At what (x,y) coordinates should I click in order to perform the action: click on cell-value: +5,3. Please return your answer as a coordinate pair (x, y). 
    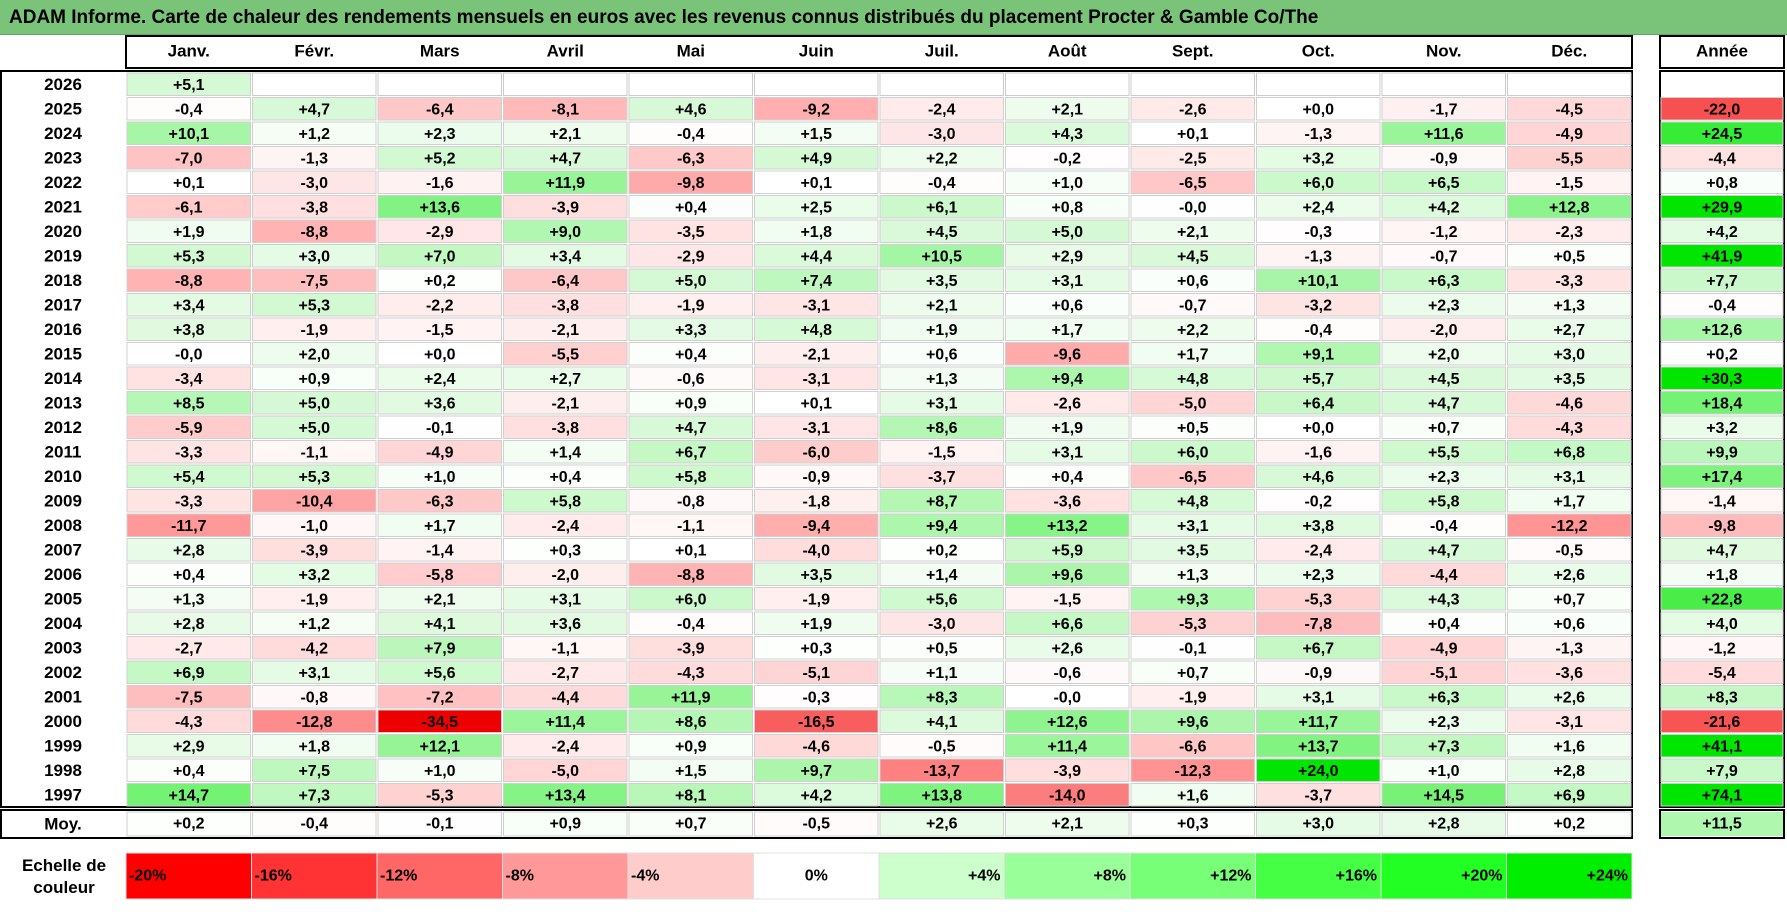
    Looking at the image, I should click on (314, 477).